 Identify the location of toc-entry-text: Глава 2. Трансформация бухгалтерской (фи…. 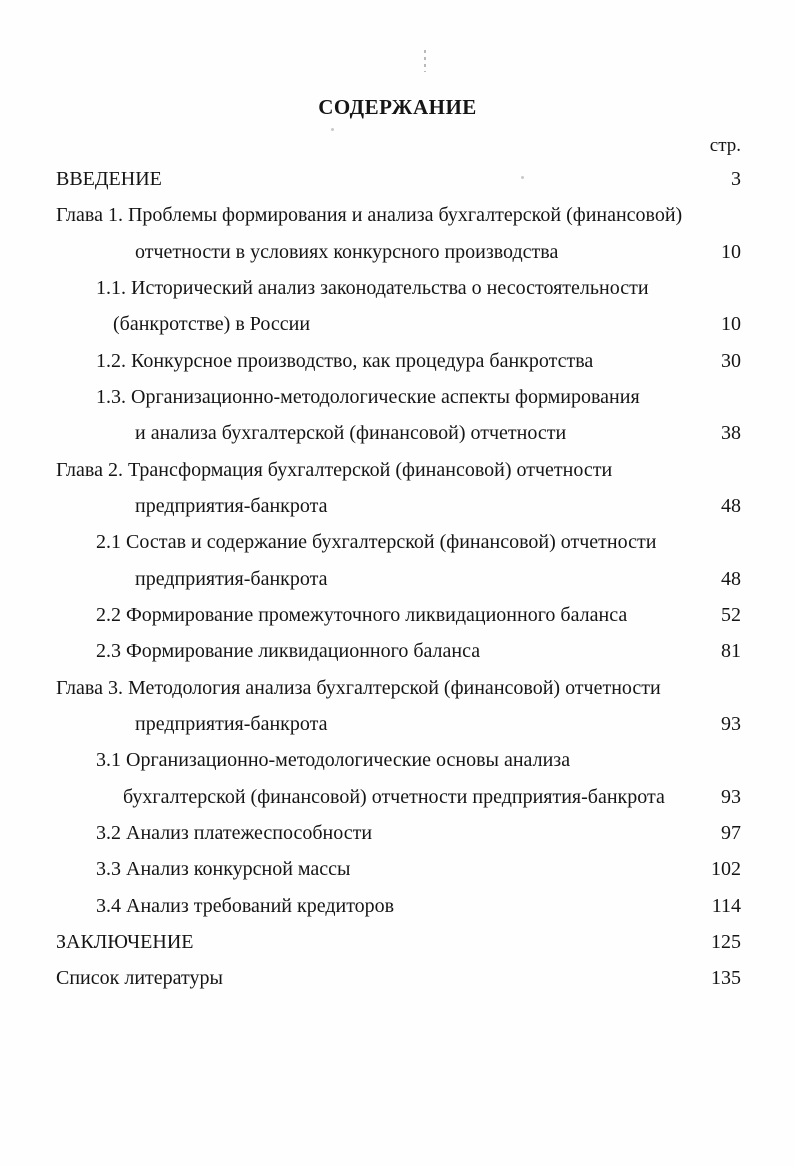
(334, 469).